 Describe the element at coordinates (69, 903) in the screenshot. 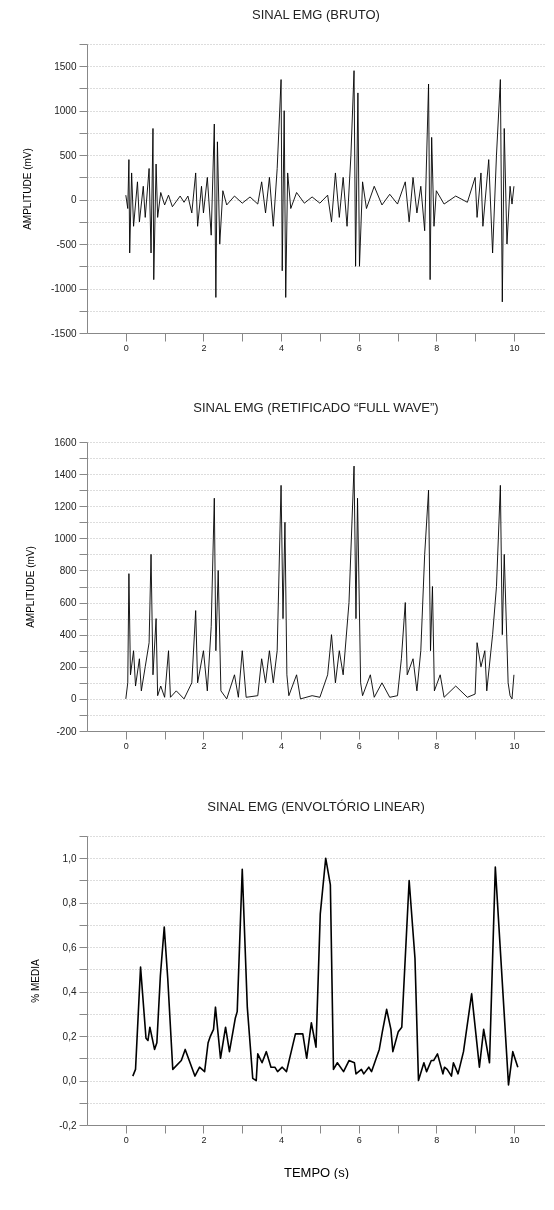

I see `y-tick-label: 0,8` at that location.